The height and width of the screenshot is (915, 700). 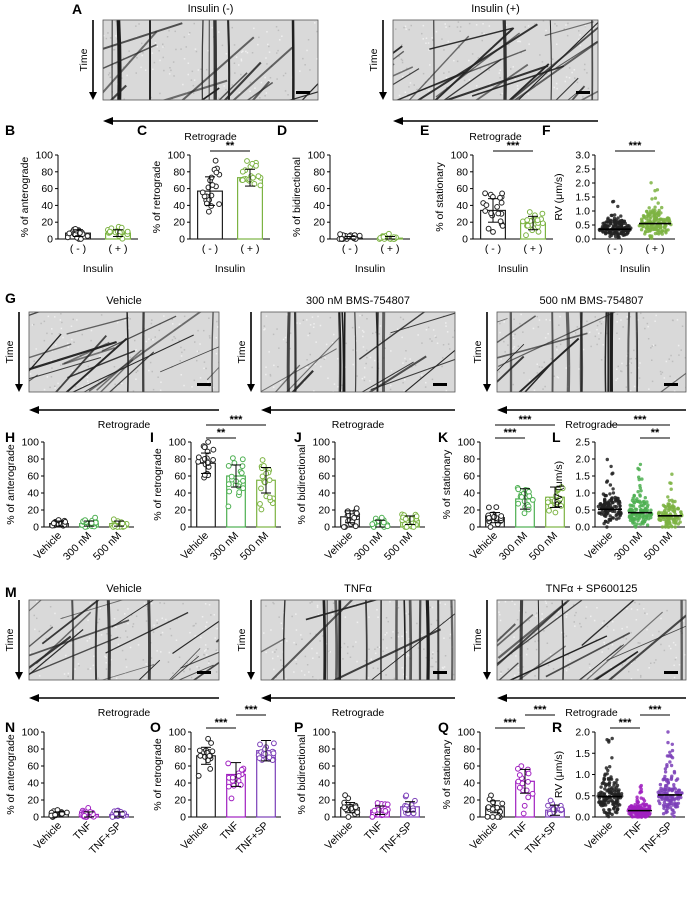 I want to click on panel-label: M, so click(x=11, y=592).